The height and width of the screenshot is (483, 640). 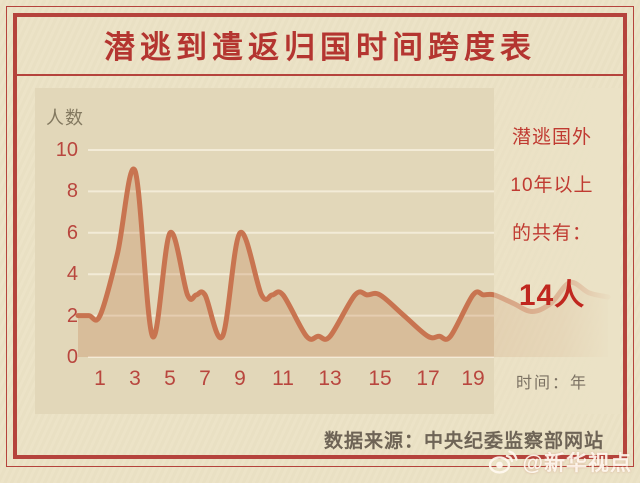 I want to click on annotation-box: 潜逃国外 10年以上 的共有： 14人, so click(x=552, y=221).